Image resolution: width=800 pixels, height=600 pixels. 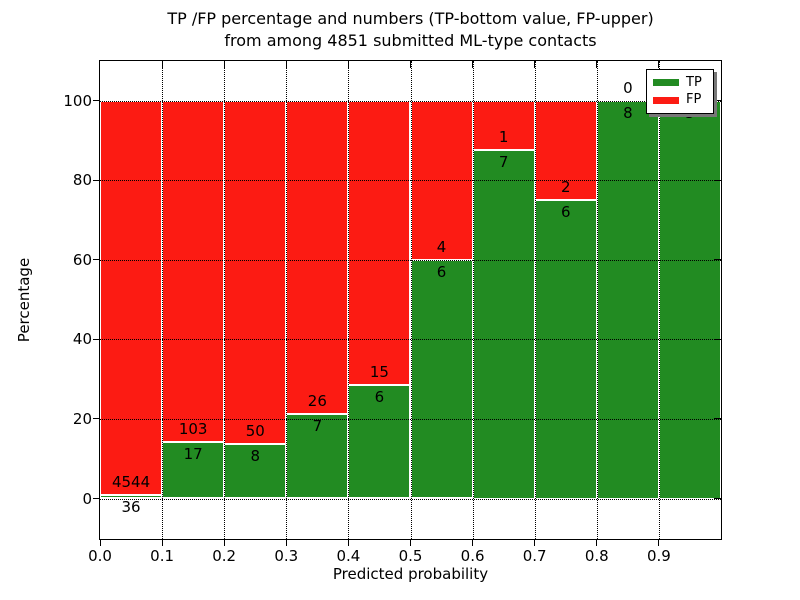 I want to click on bar-tp-segment-0.7-0.8, so click(x=565, y=349).